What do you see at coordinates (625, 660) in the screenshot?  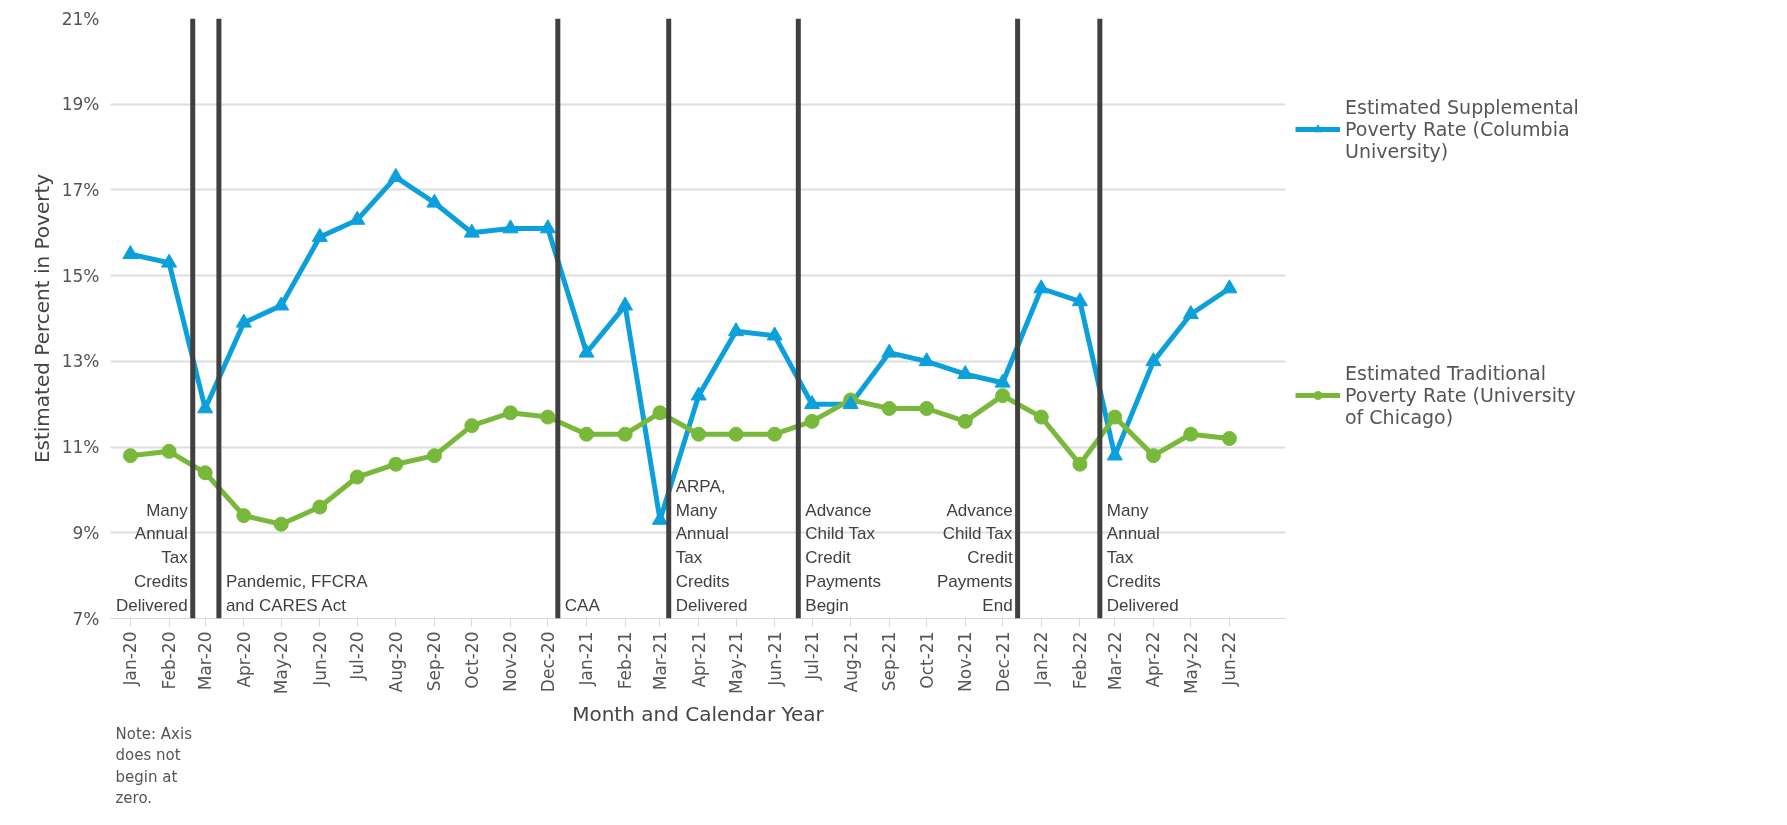 I see `x-tick-label: Feb-21` at bounding box center [625, 660].